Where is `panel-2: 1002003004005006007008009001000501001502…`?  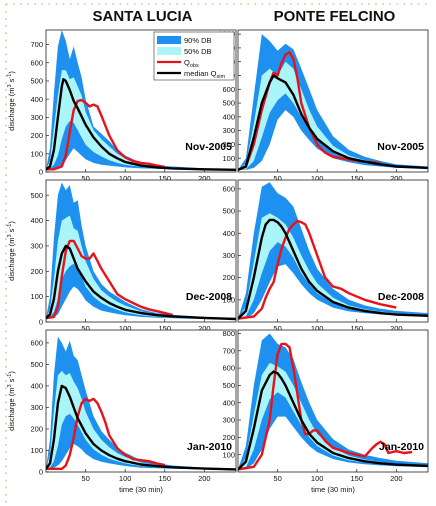 panel-2: 1002003004005006007008009001000501001502… is located at coordinates (323, 106).